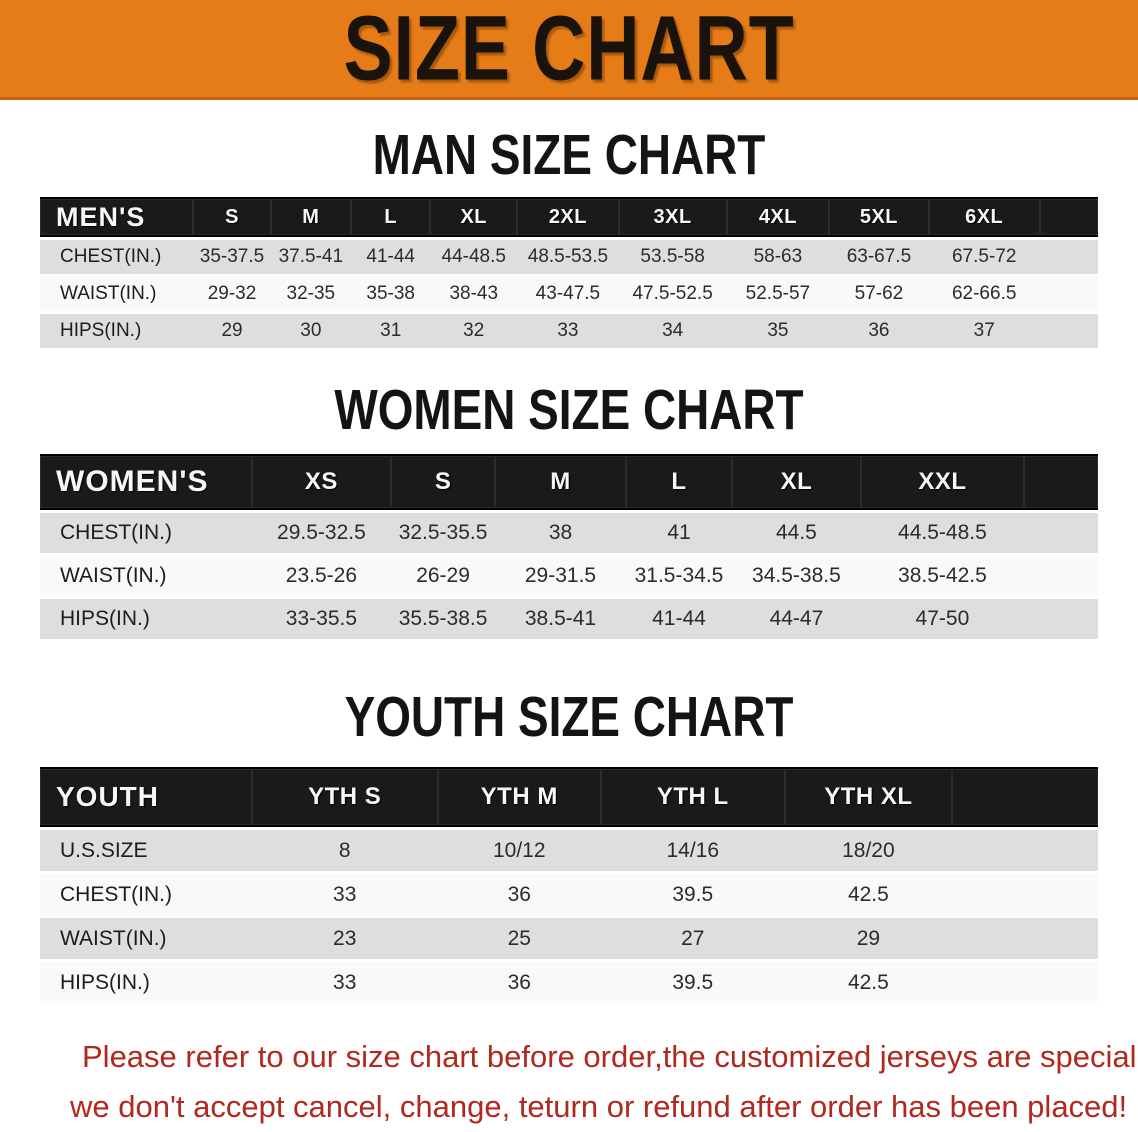  I want to click on measurement-value: 37, so click(984, 331).